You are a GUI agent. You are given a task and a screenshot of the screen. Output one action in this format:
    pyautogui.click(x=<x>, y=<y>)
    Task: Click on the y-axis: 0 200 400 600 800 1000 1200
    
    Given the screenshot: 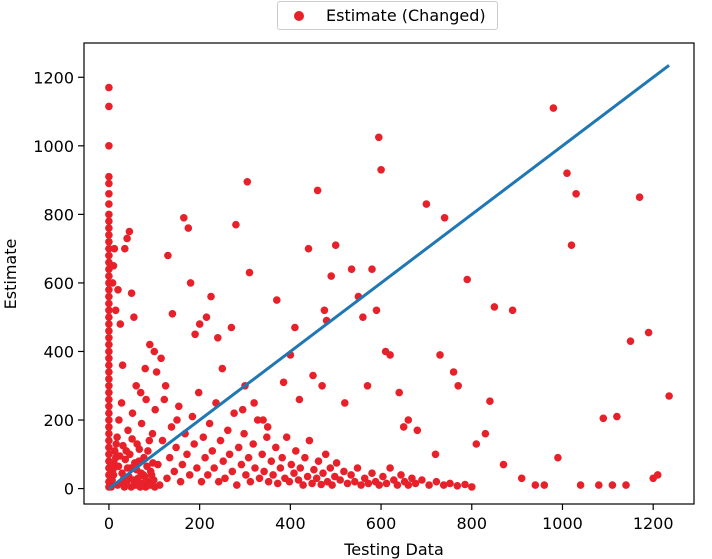 What is the action you would take?
    pyautogui.click(x=58, y=283)
    